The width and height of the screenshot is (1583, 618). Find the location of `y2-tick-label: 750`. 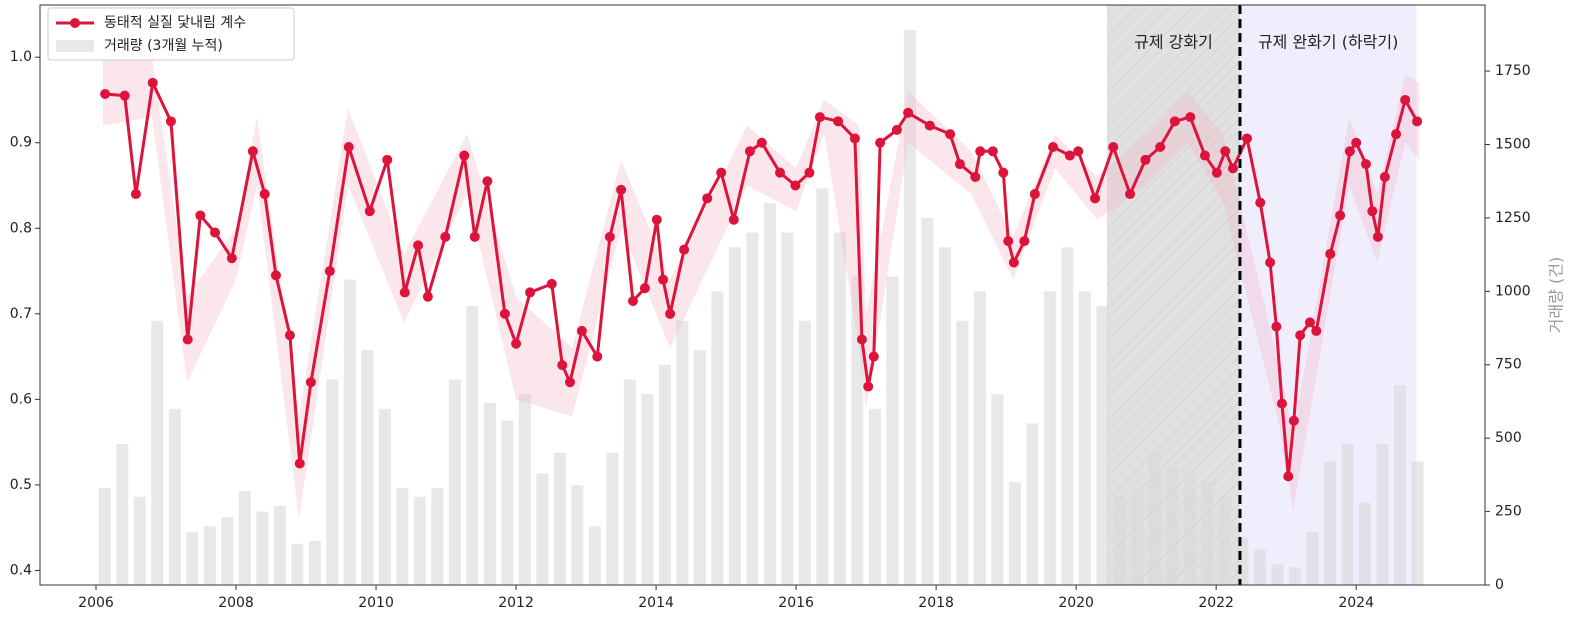

y2-tick-label: 750 is located at coordinates (1508, 365).